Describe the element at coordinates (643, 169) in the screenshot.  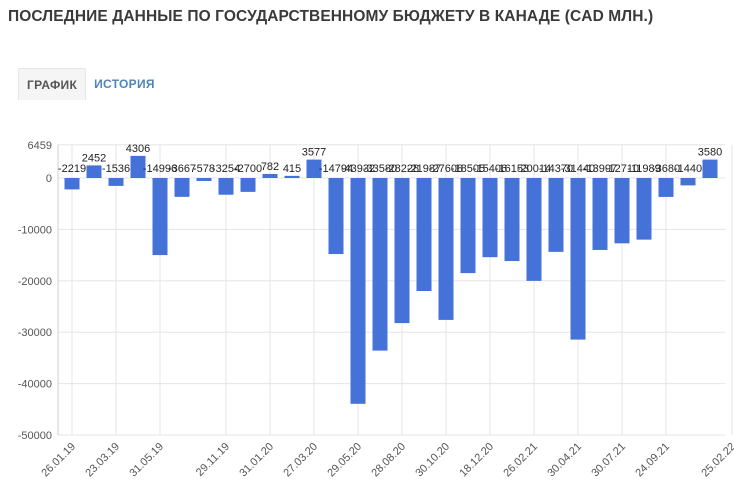
I see `bar-value-label: -11989` at that location.